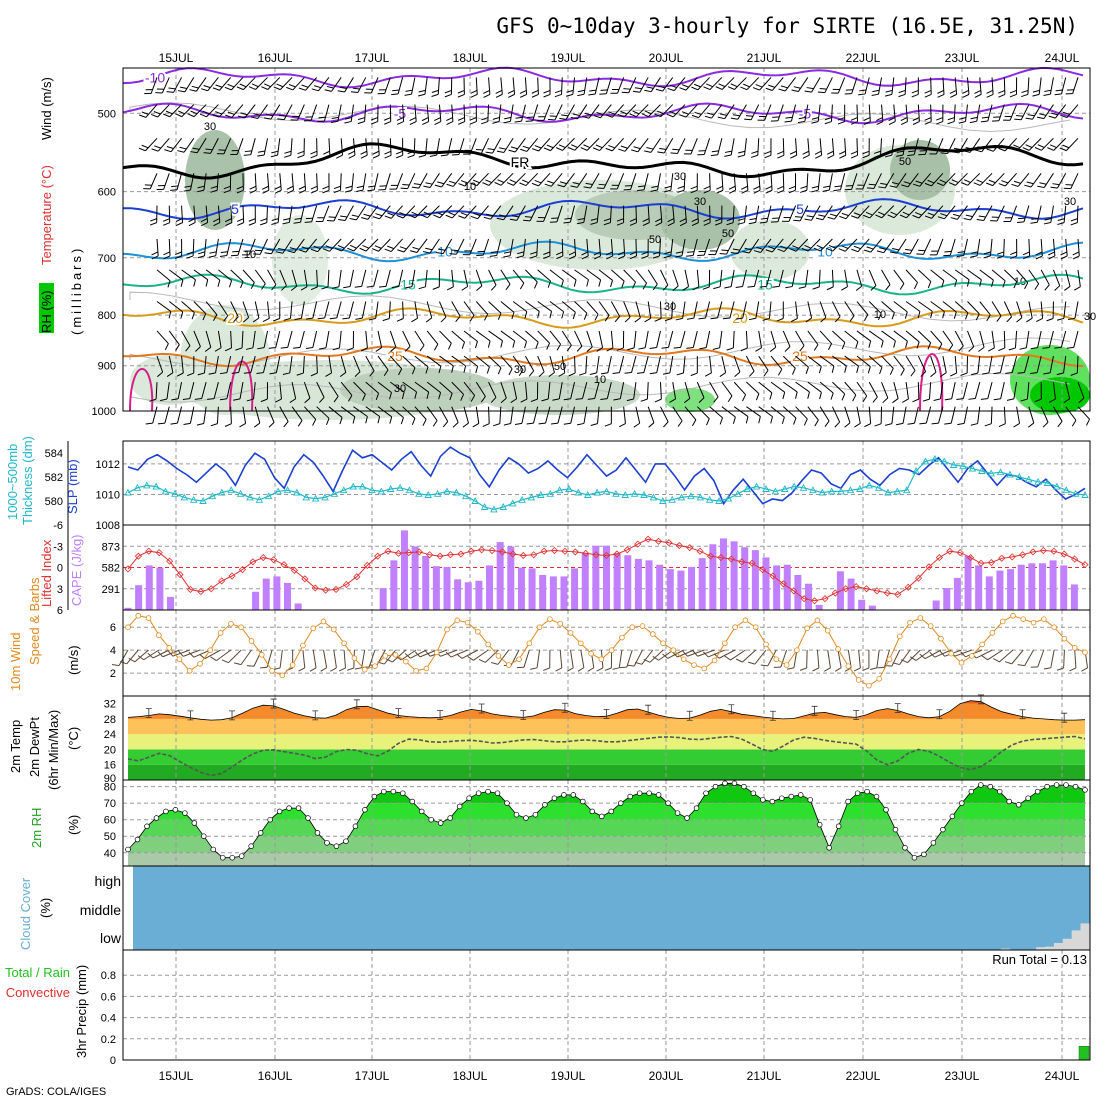 Image resolution: width=1100 pixels, height=1100 pixels. What do you see at coordinates (740, 318) in the screenshot?
I see `isotherm-label: 20` at bounding box center [740, 318].